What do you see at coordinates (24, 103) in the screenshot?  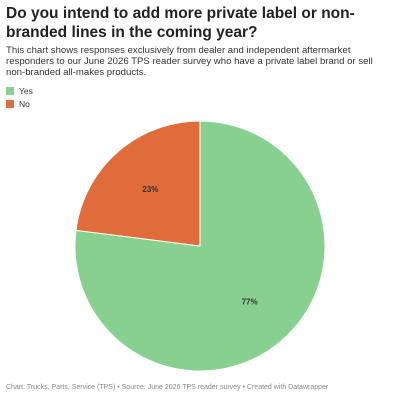 I see `legend-label: No` at bounding box center [24, 103].